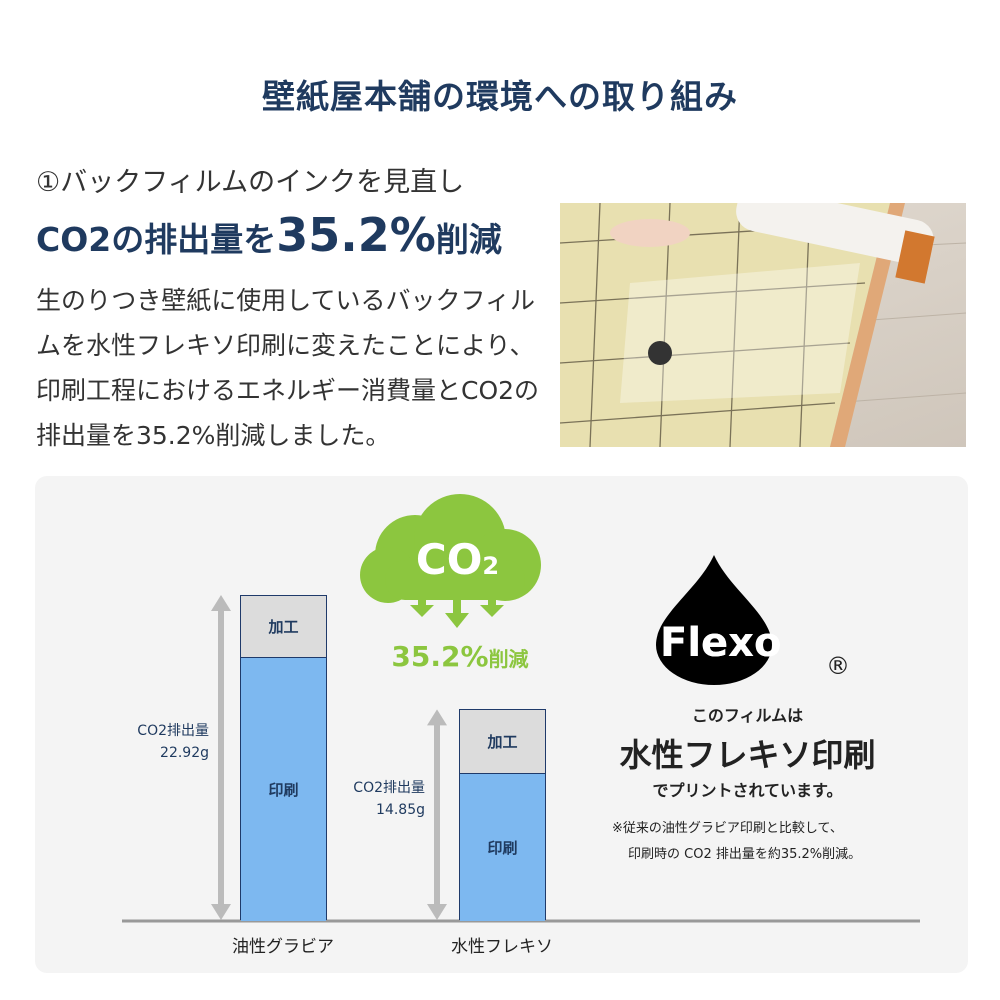 Image resolution: width=1000 pixels, height=1000 pixels. I want to click on section-subtitle: ①バックフィルムのインクを見直し, so click(250, 182).